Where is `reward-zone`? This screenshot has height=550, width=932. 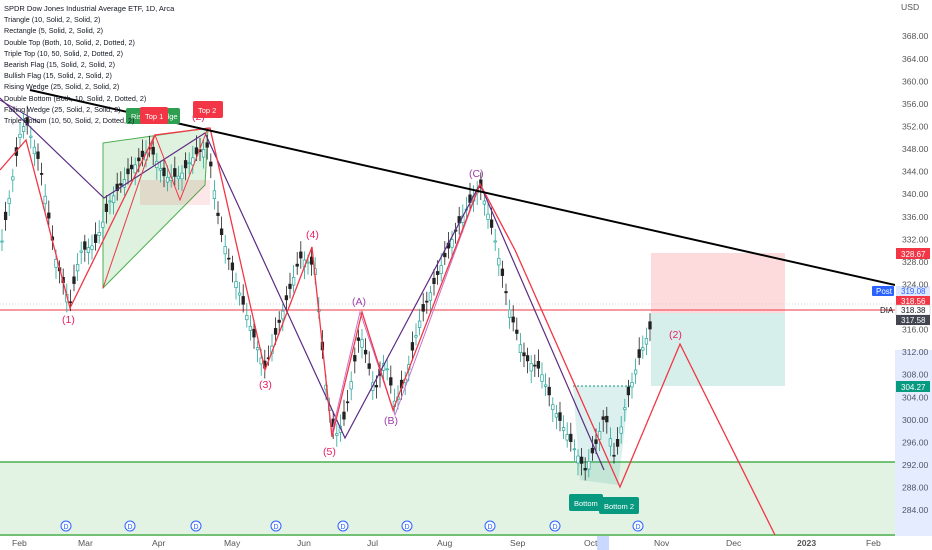
reward-zone is located at coordinates (718, 349).